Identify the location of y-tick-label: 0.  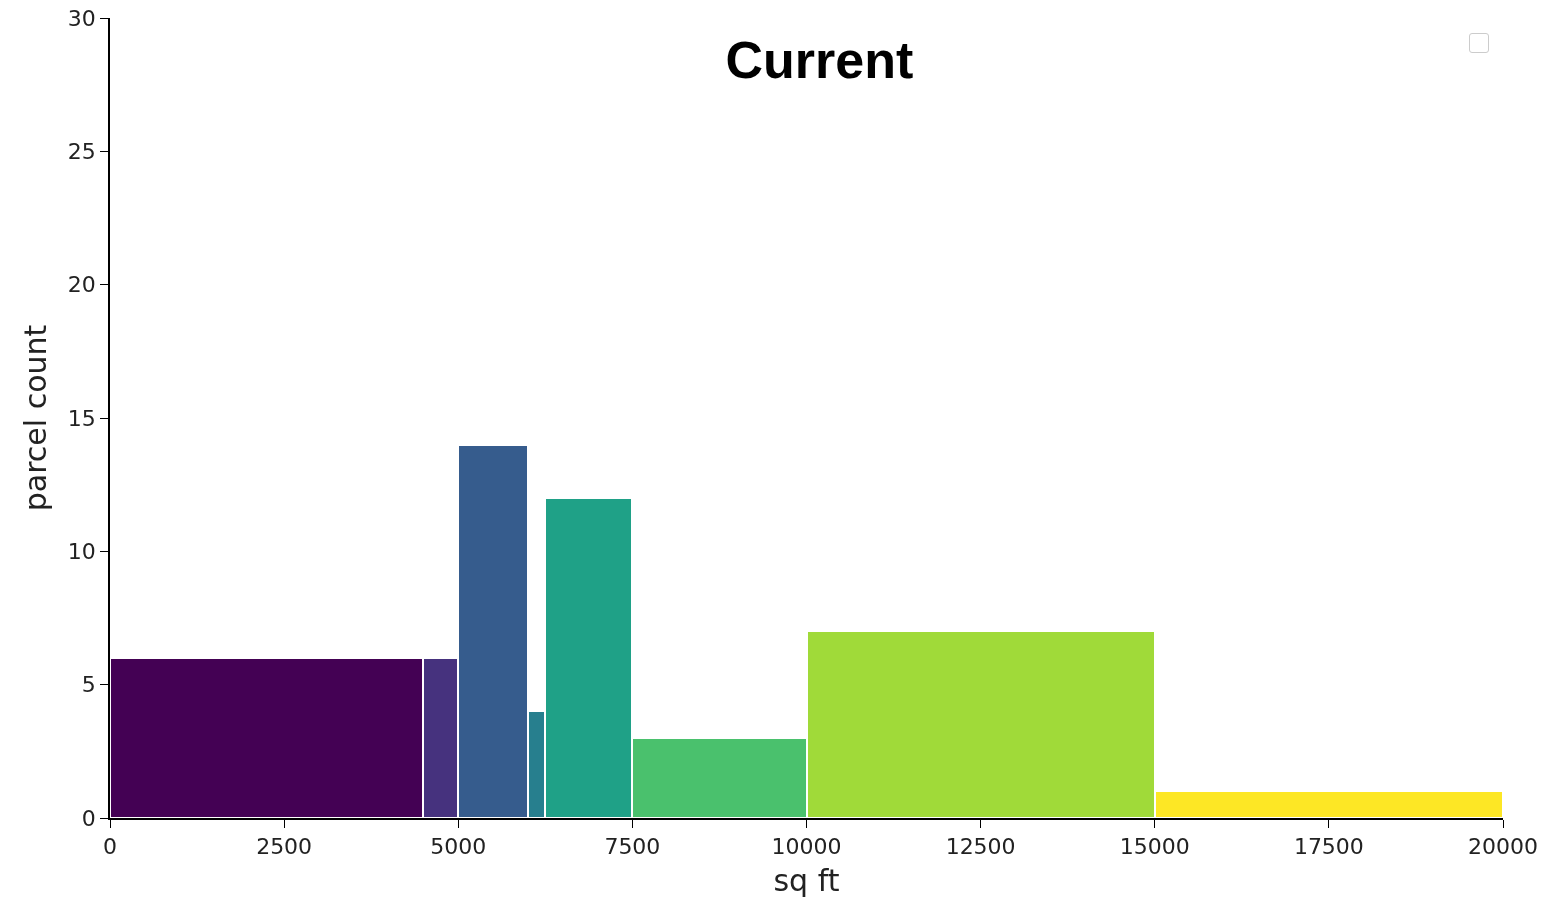
(88, 818).